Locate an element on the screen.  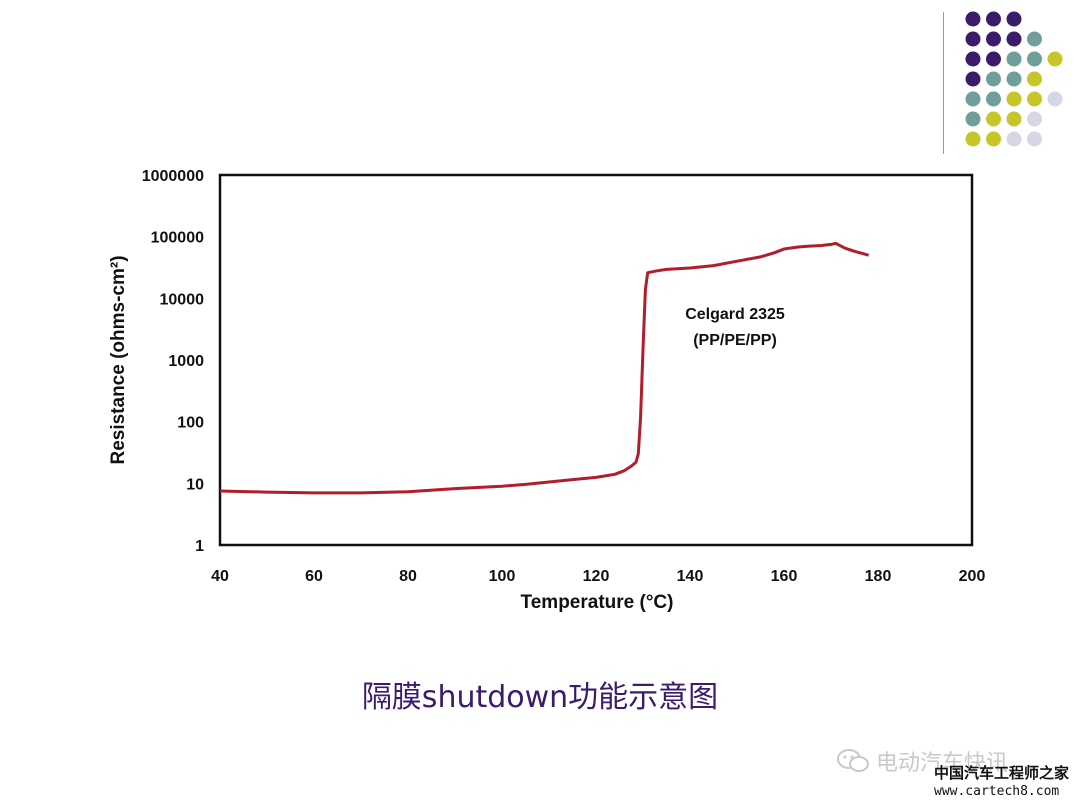
annotation-line-1: Celgard 2325 is located at coordinates (735, 314).